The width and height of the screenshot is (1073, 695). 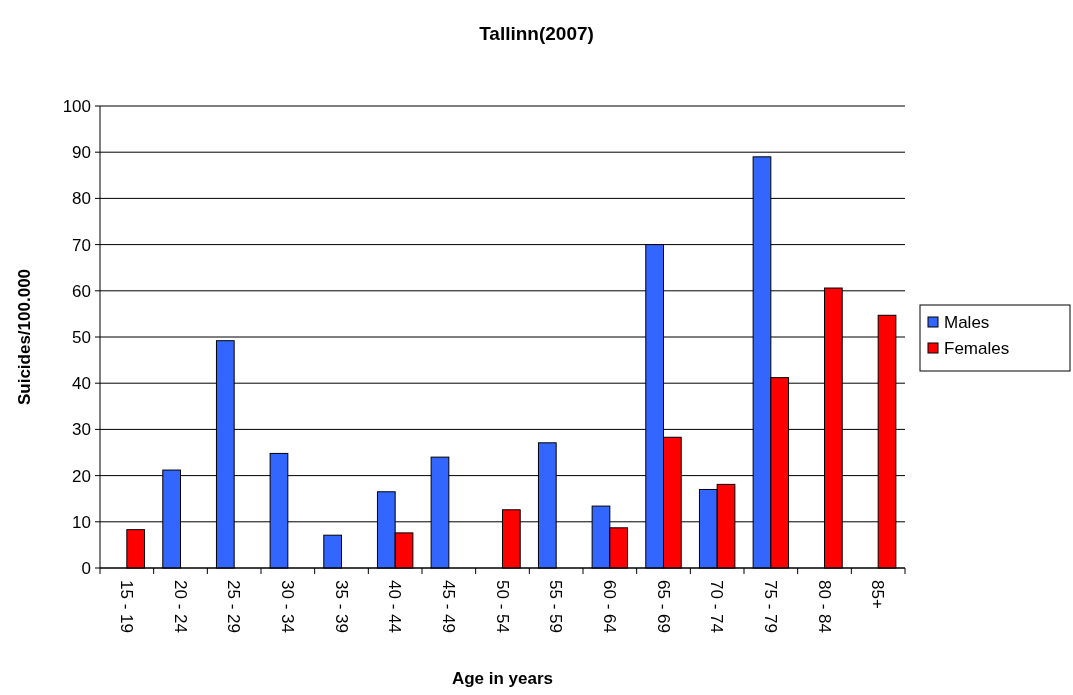 I want to click on y-tick-label: 50, so click(x=81, y=337).